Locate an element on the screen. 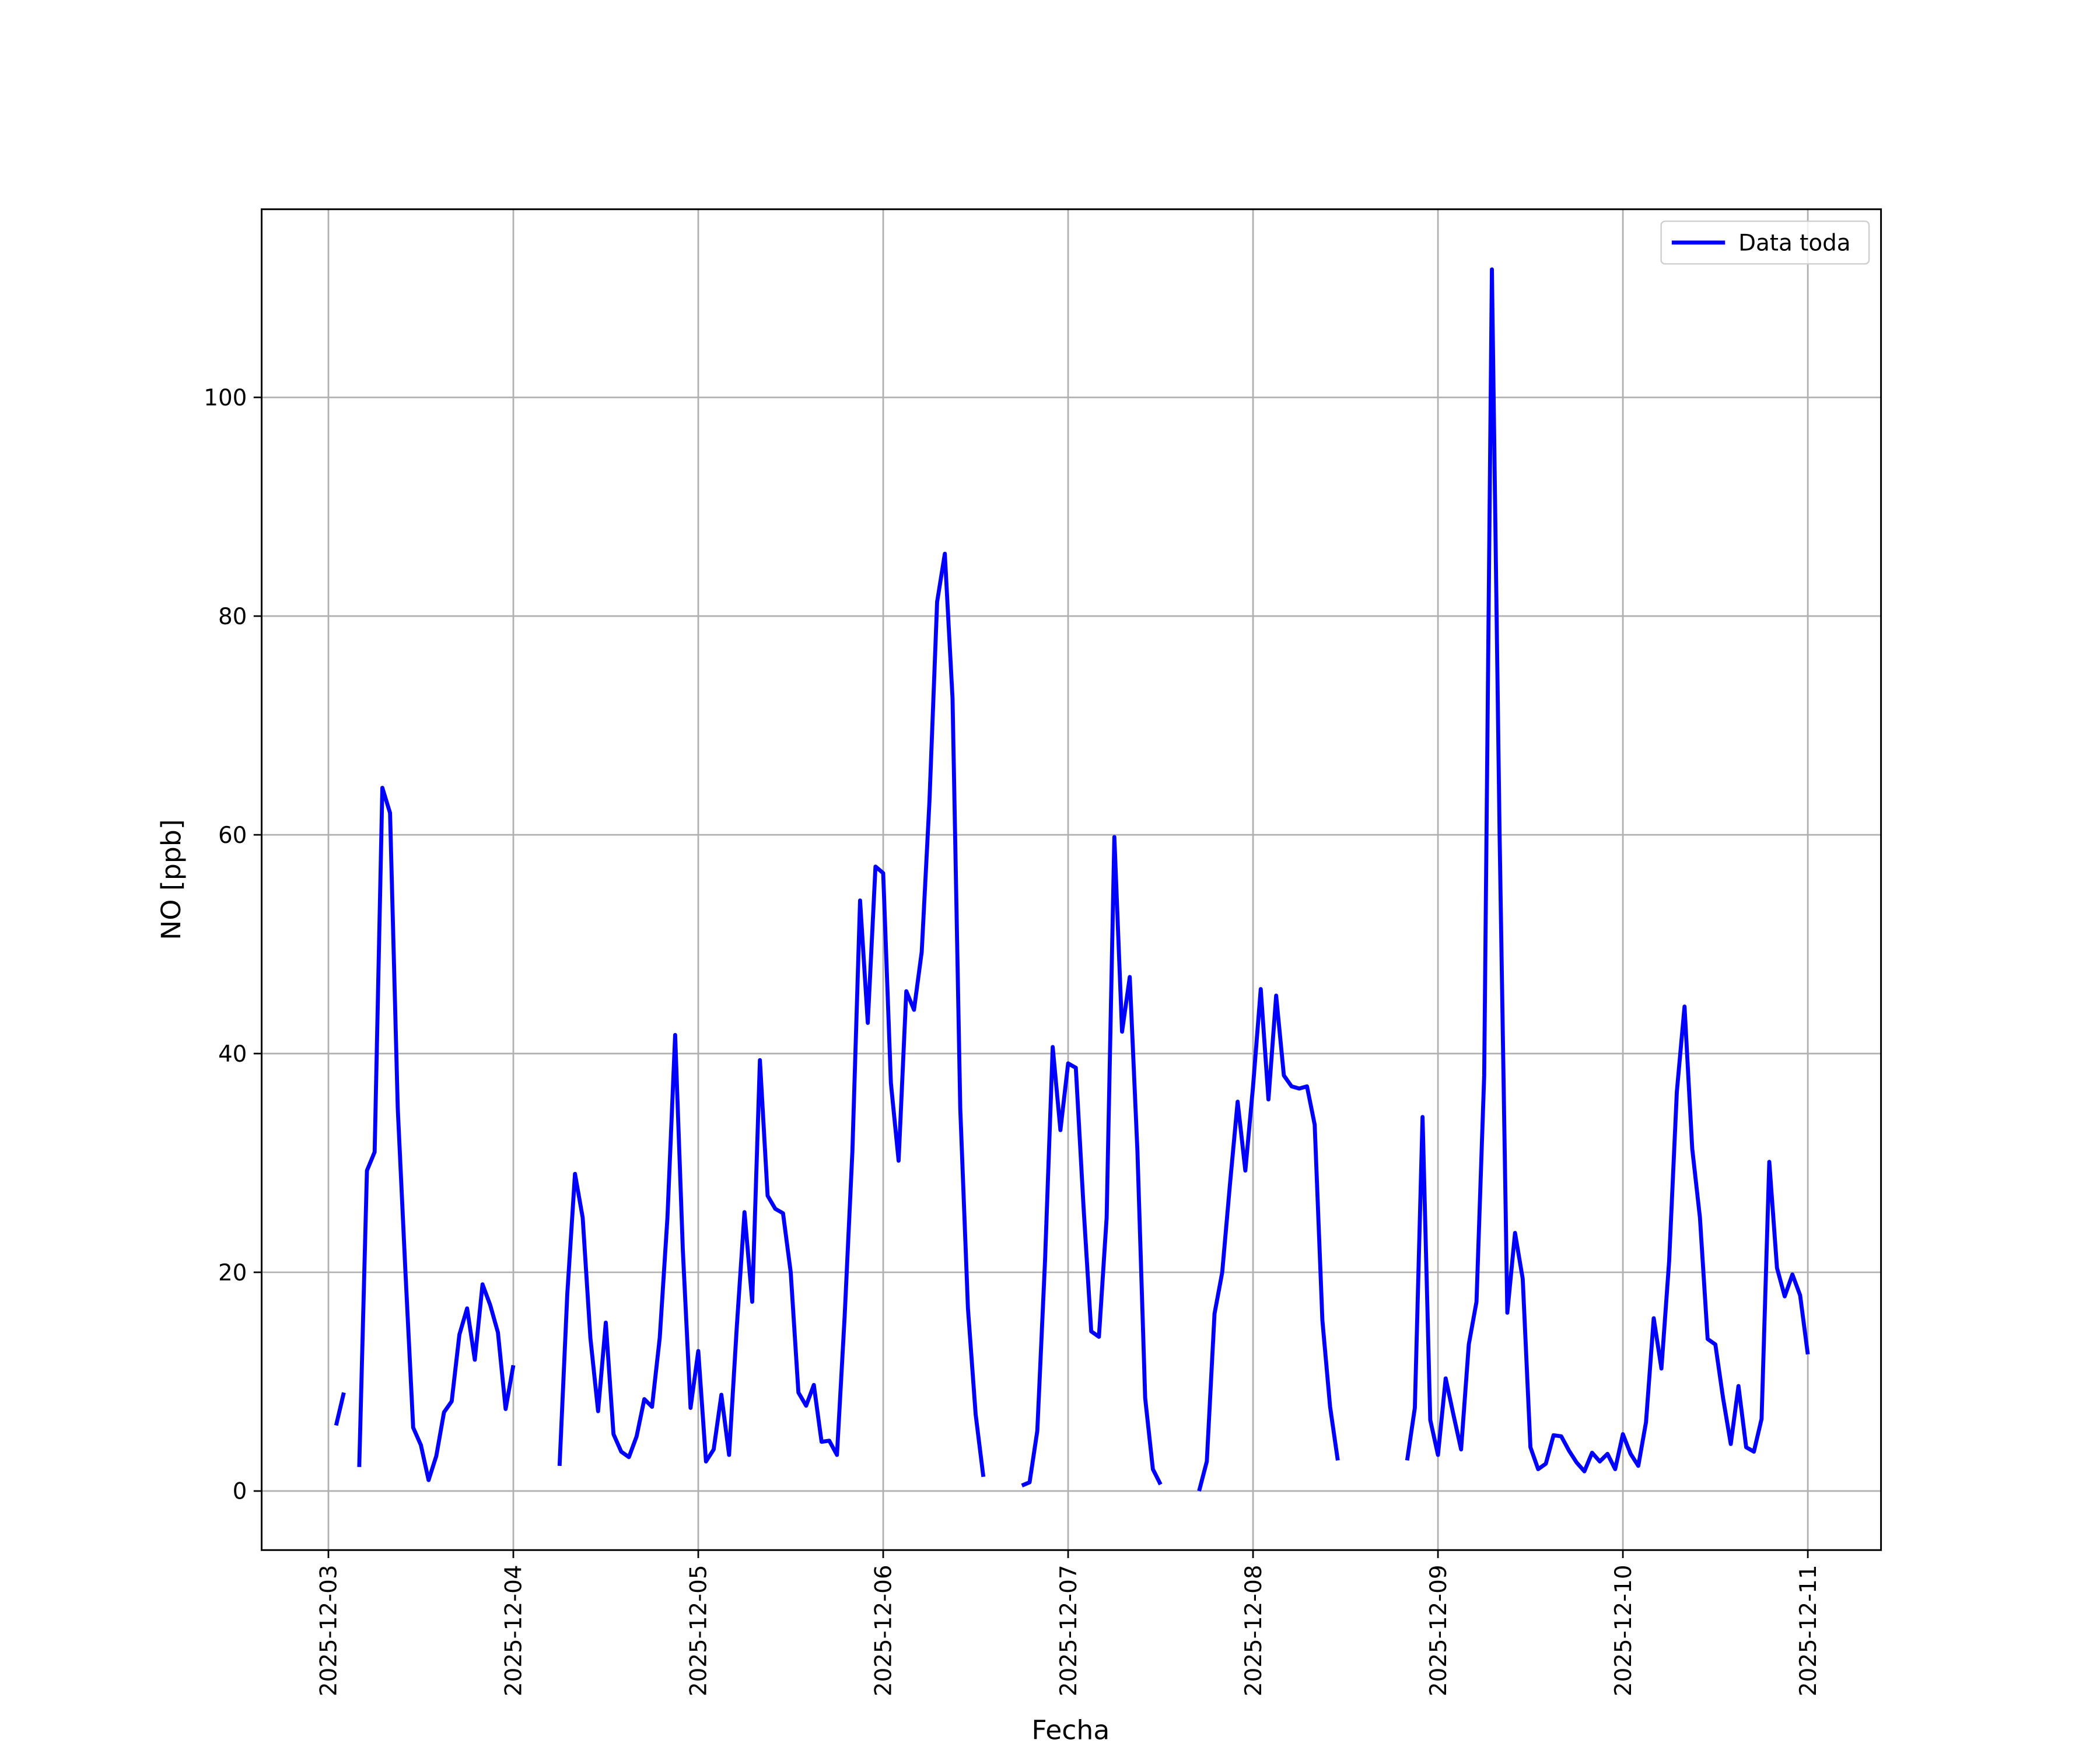 The height and width of the screenshot is (1750, 2100). legend-label: Data toda is located at coordinates (1794, 243).